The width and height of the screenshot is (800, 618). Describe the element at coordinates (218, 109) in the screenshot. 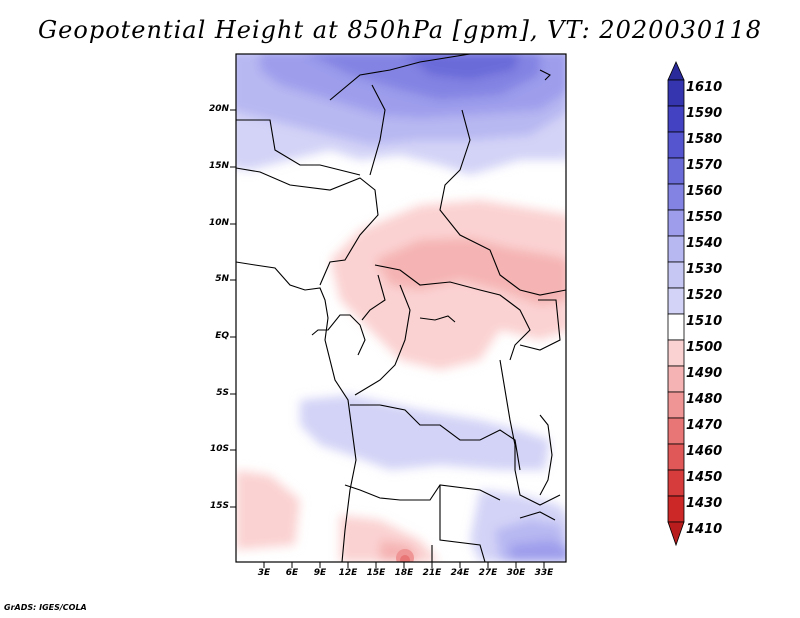

I see `lat-label-20n: 20N` at that location.